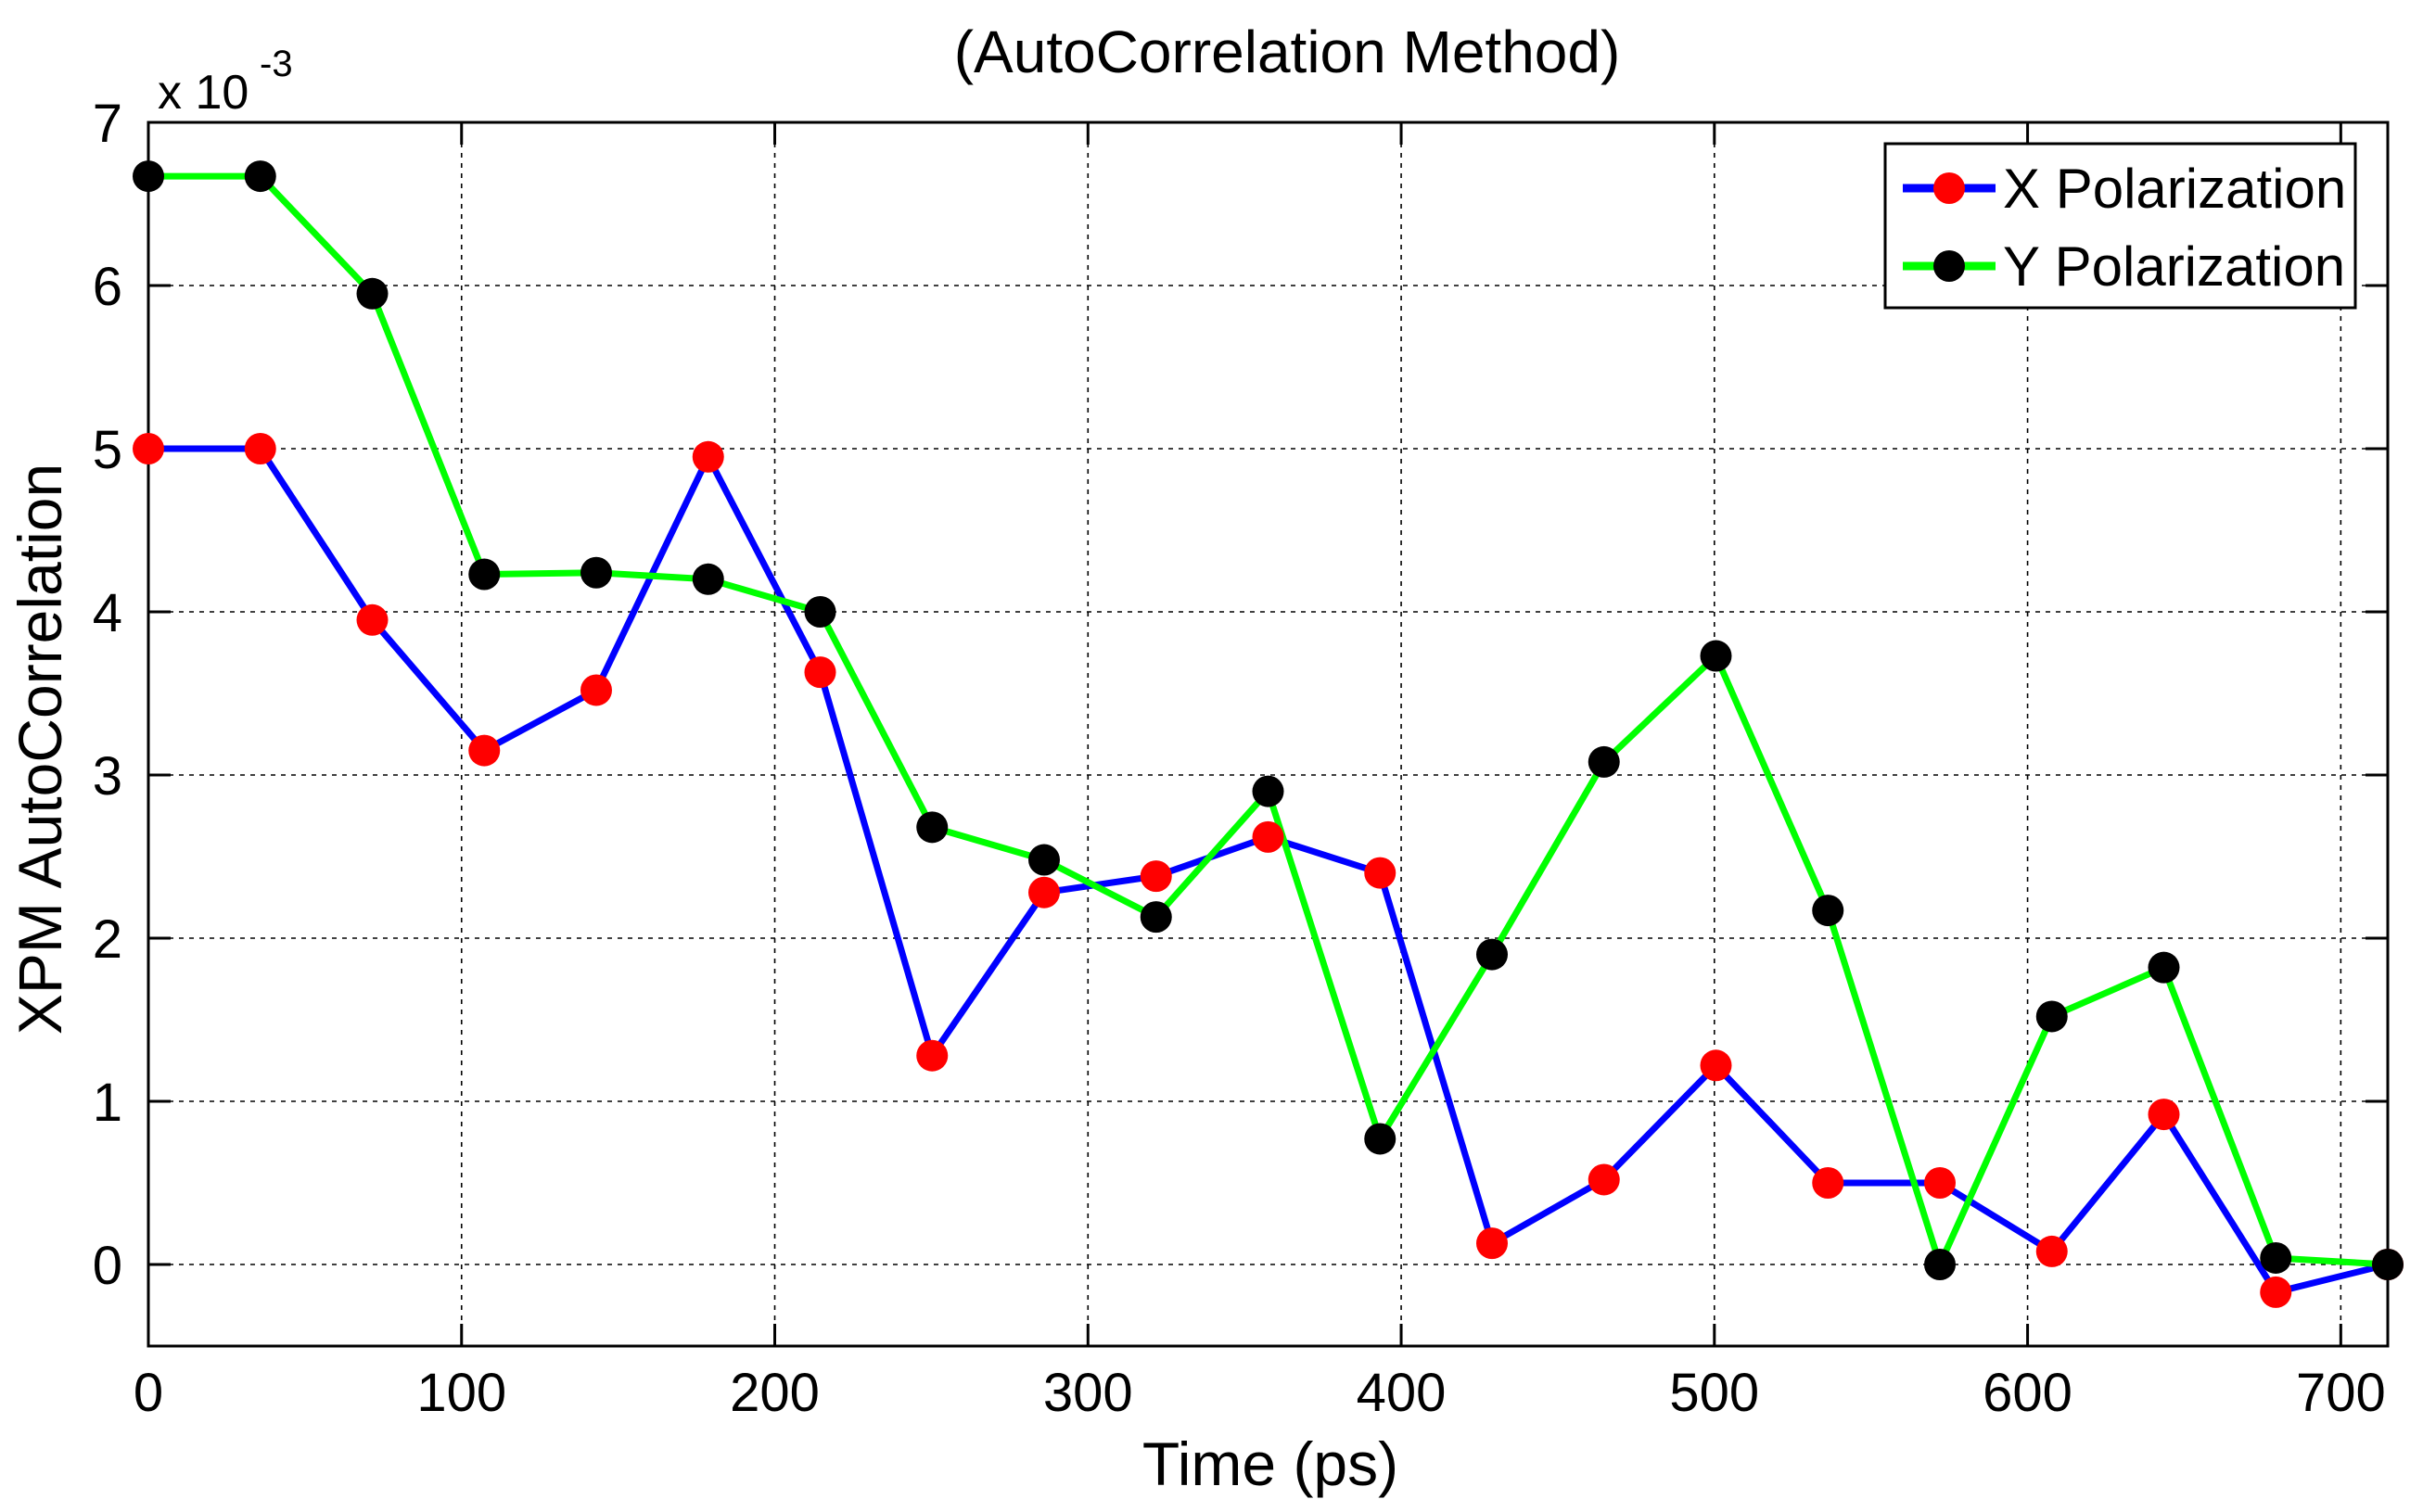 This screenshot has height=1512, width=2423. Describe the element at coordinates (1402, 1393) in the screenshot. I see `x-tick-label: 400` at that location.